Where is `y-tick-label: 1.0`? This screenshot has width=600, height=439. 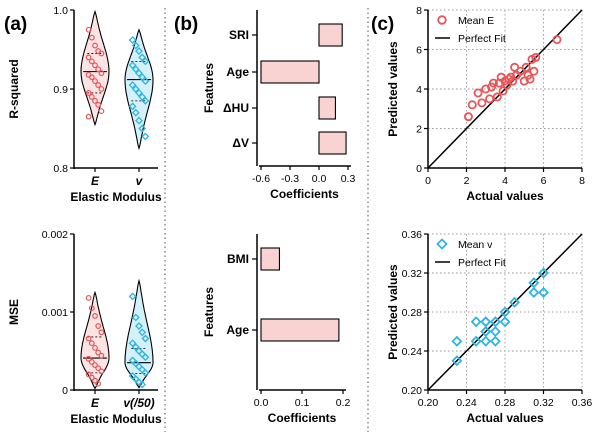 y-tick-label: 1.0 is located at coordinates (60, 11).